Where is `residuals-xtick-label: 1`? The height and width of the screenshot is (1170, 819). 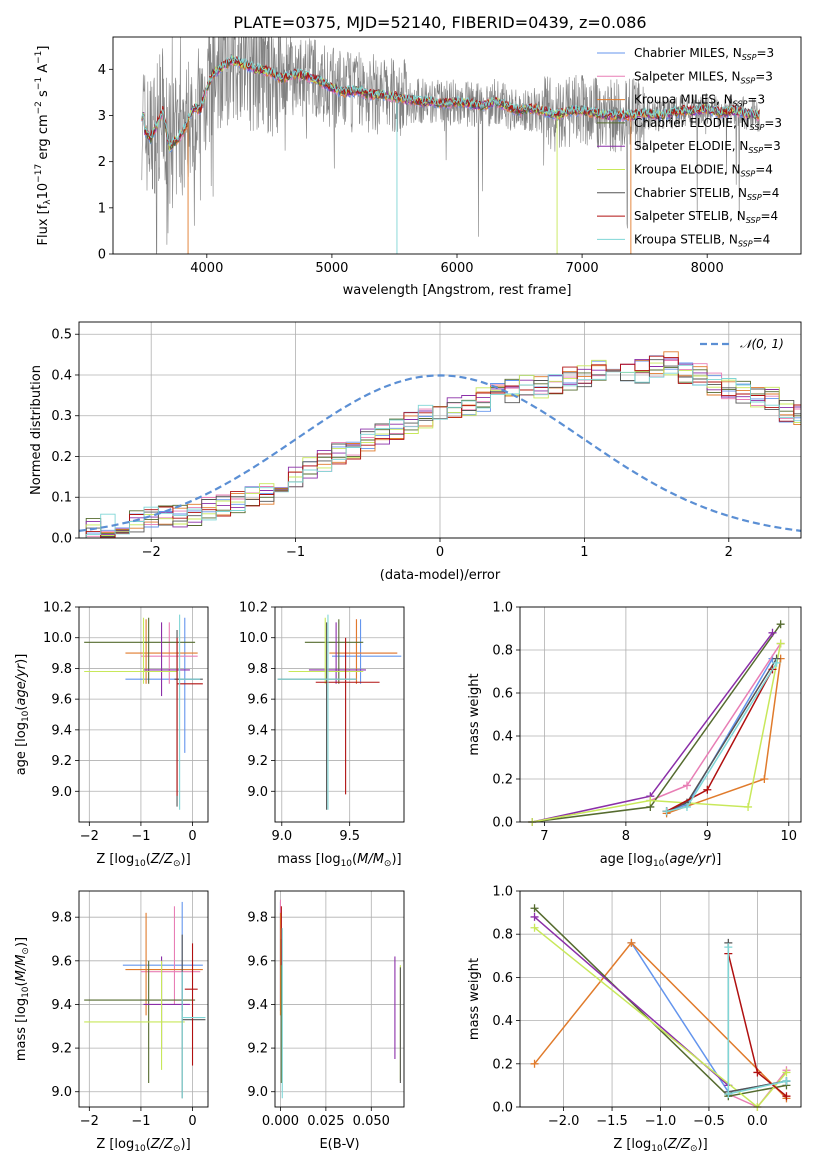
residuals-xtick-label: 1 is located at coordinates (584, 552).